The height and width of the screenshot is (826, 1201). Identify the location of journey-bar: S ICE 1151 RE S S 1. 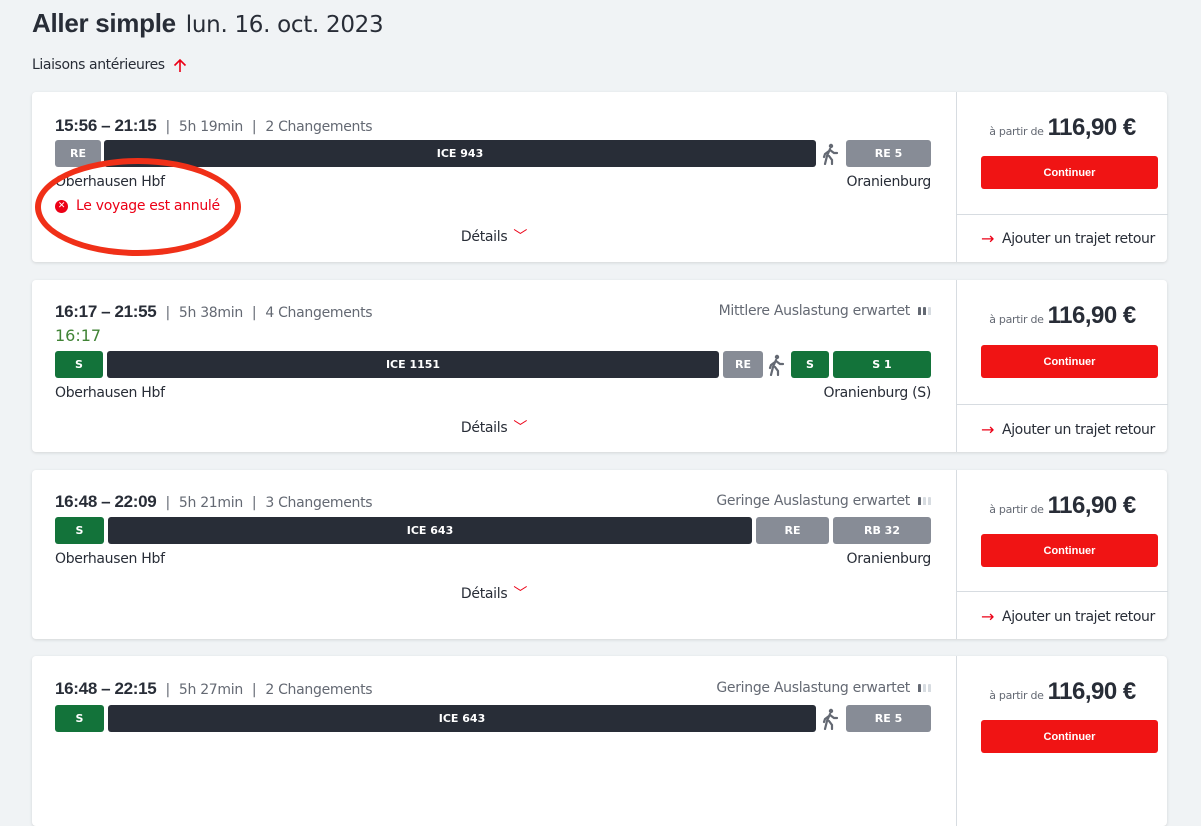
(493, 364).